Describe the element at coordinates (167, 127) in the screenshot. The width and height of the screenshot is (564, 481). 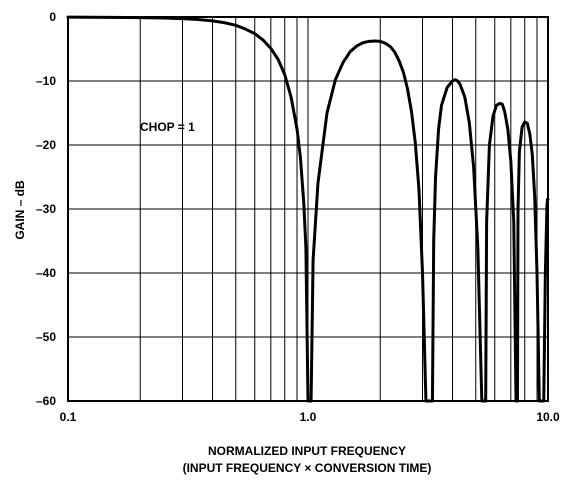
I see `chop-annotation: CHOP = 1` at that location.